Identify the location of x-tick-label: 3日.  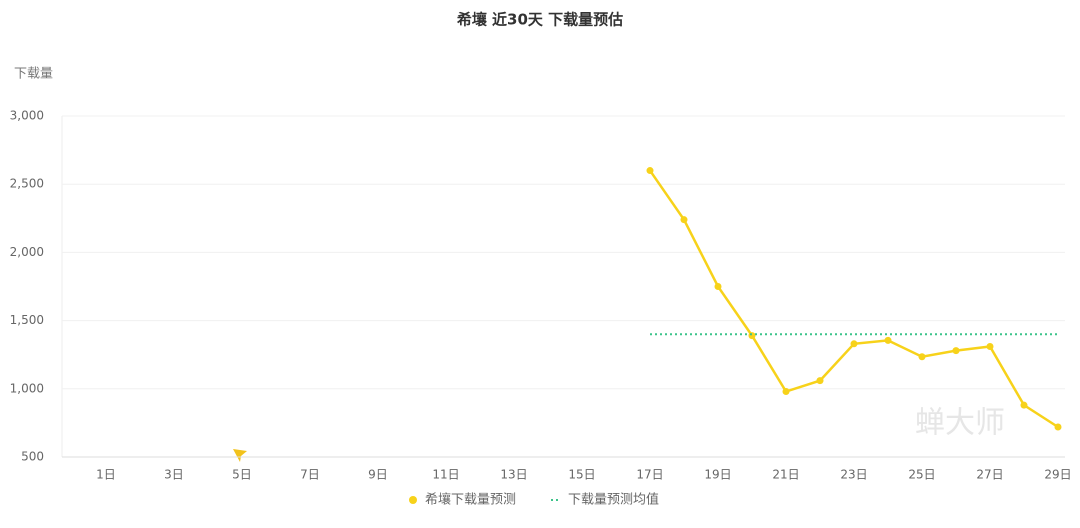
(174, 475).